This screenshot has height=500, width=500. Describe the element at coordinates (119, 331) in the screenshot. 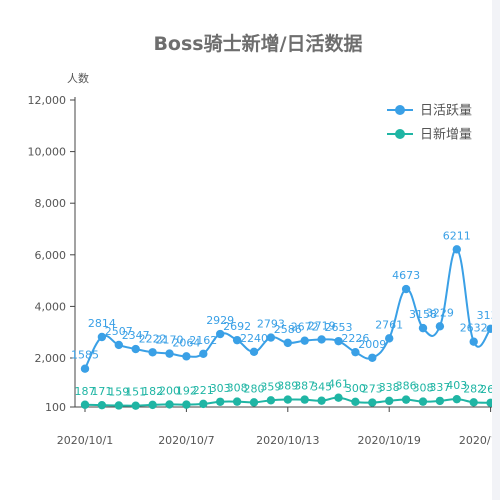

I see `data-label: 2507` at that location.